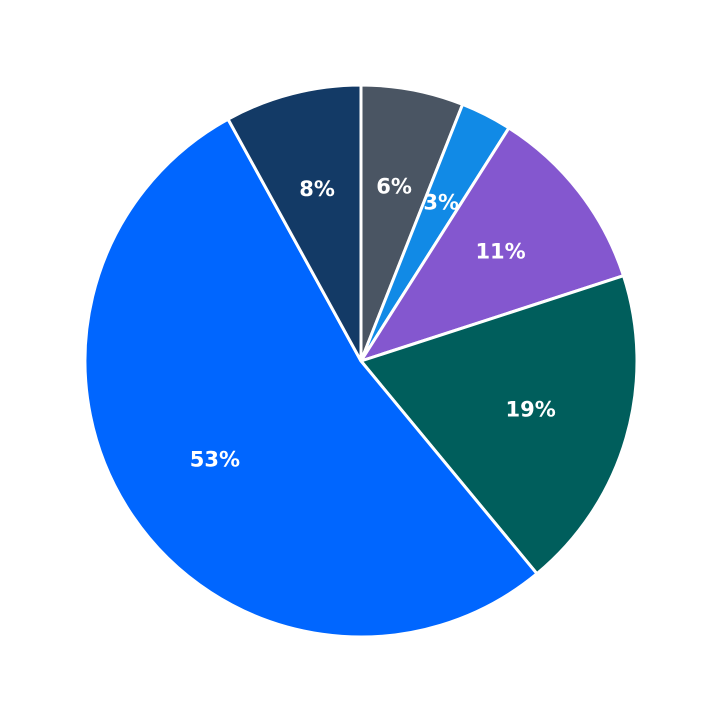 This screenshot has height=723, width=723. I want to click on slice-label: 19%, so click(530, 409).